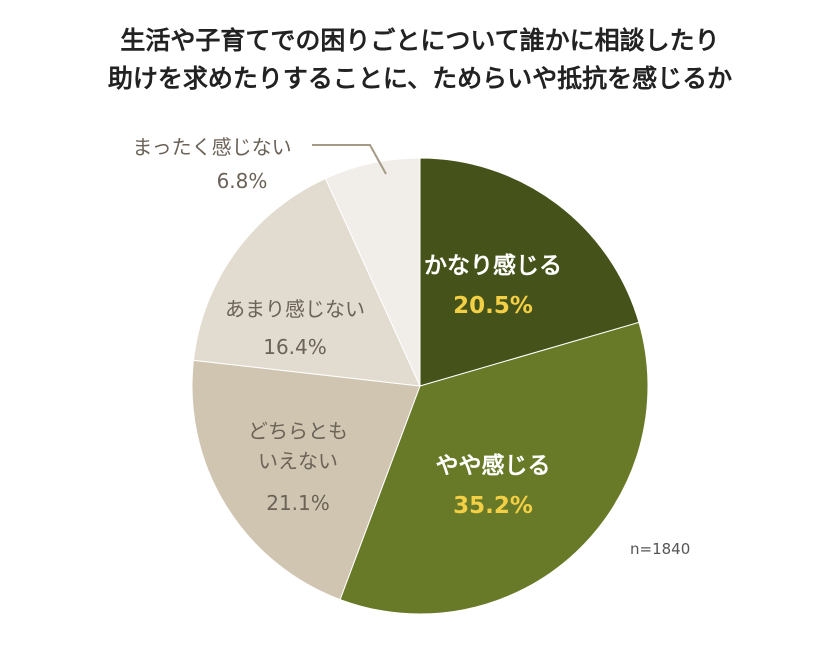  I want to click on slice-name: まったく感じない, so click(212, 147).